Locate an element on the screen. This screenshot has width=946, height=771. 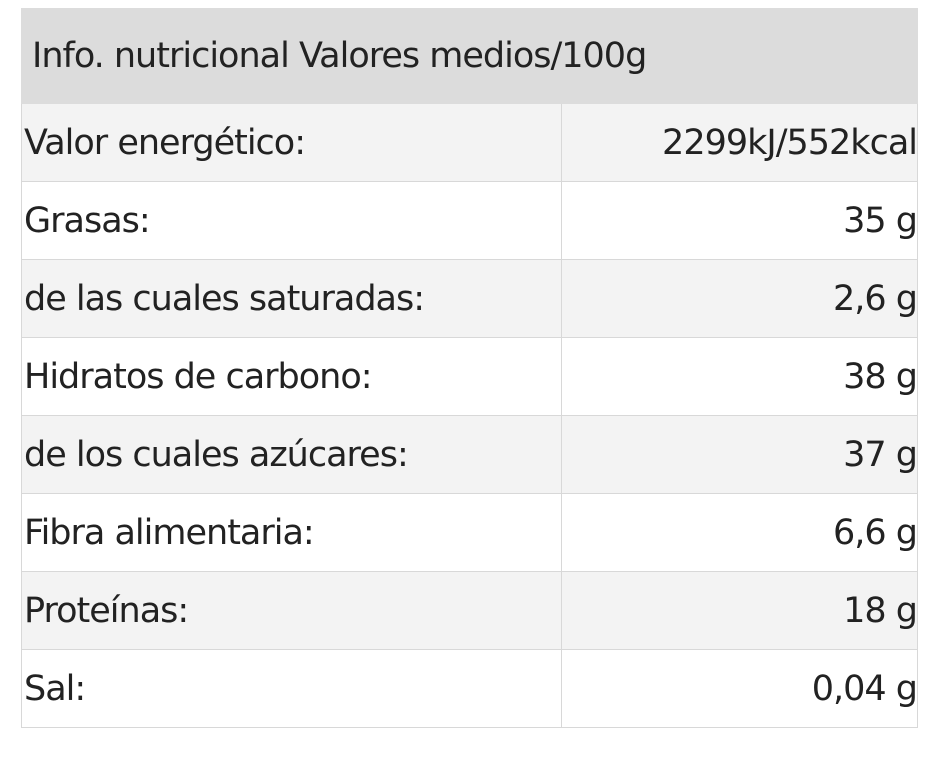
nutrient-name: Sal: is located at coordinates (291, 688).